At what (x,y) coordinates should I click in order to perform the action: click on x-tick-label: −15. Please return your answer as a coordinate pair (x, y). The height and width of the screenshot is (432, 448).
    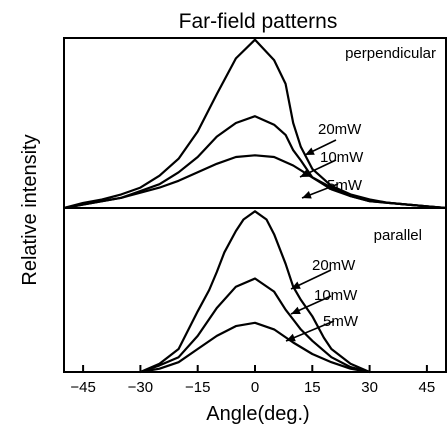
    Looking at the image, I should click on (197, 387).